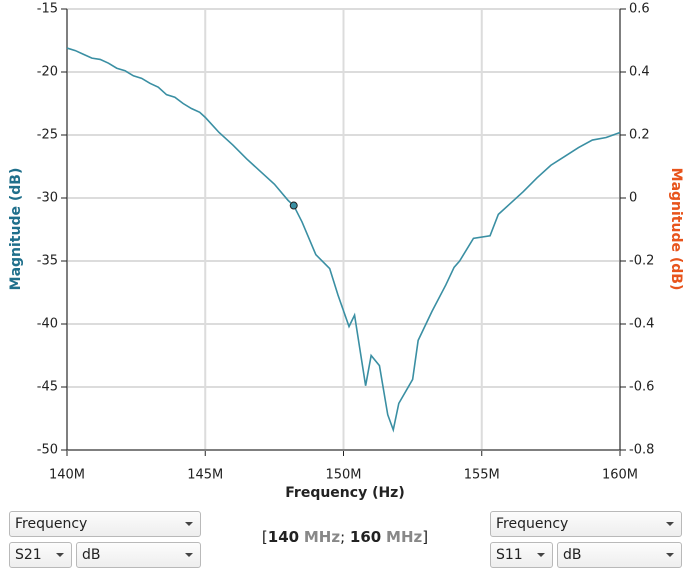  What do you see at coordinates (47, 135) in the screenshot?
I see `y-tick-label: -25` at bounding box center [47, 135].